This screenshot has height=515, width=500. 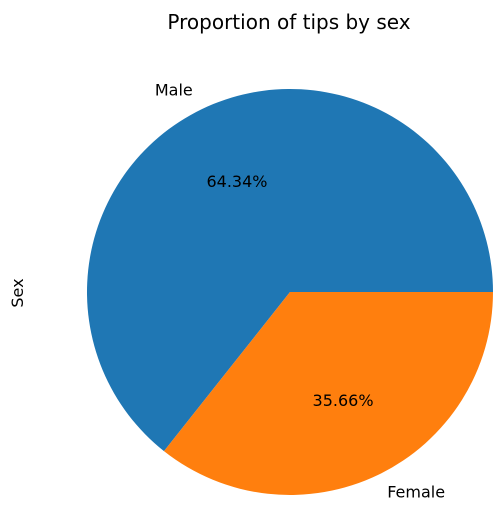 What do you see at coordinates (17, 292) in the screenshot?
I see `y-axis-label: Sex` at bounding box center [17, 292].